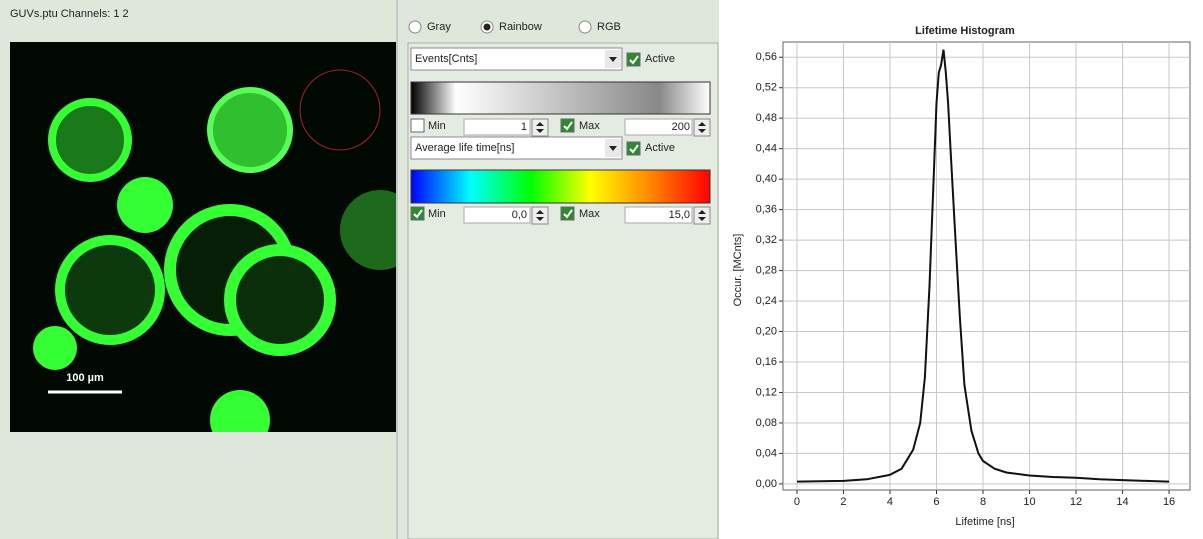  I want to click on radio-label: Gray, so click(439, 27).